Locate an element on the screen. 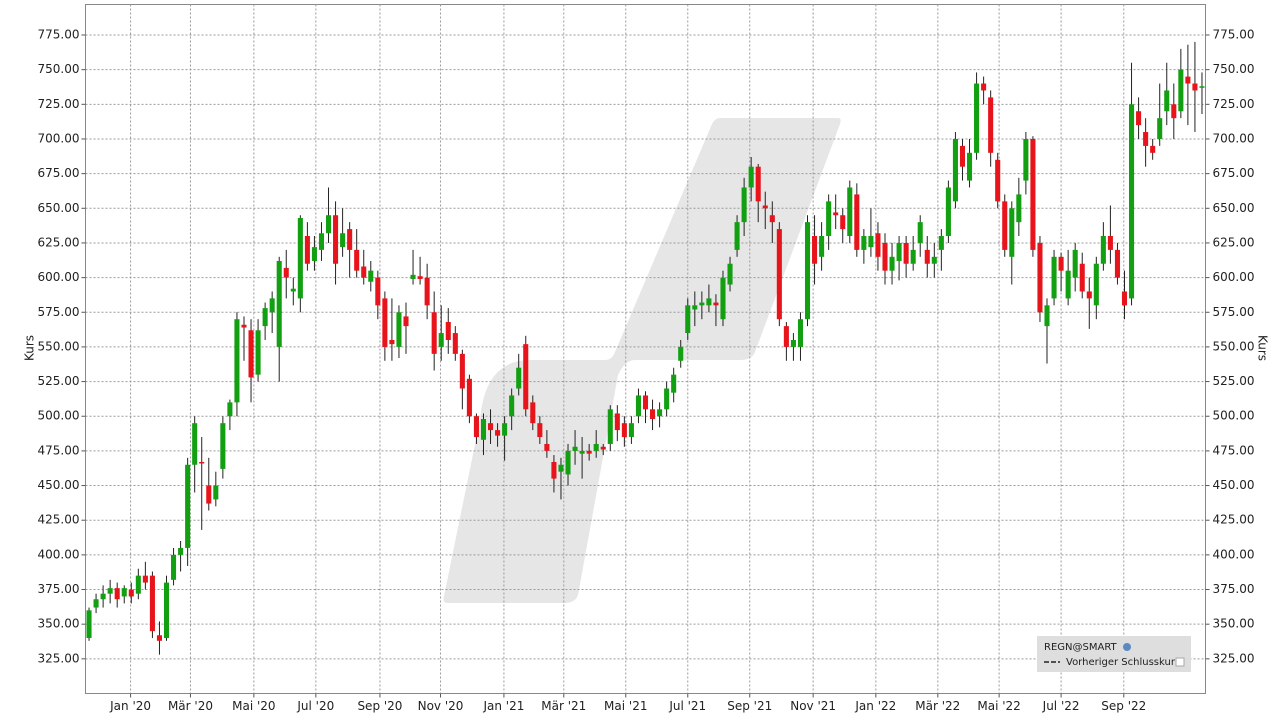 The image size is (1280, 720). y-tick-label-right: 575.00 is located at coordinates (1234, 312).